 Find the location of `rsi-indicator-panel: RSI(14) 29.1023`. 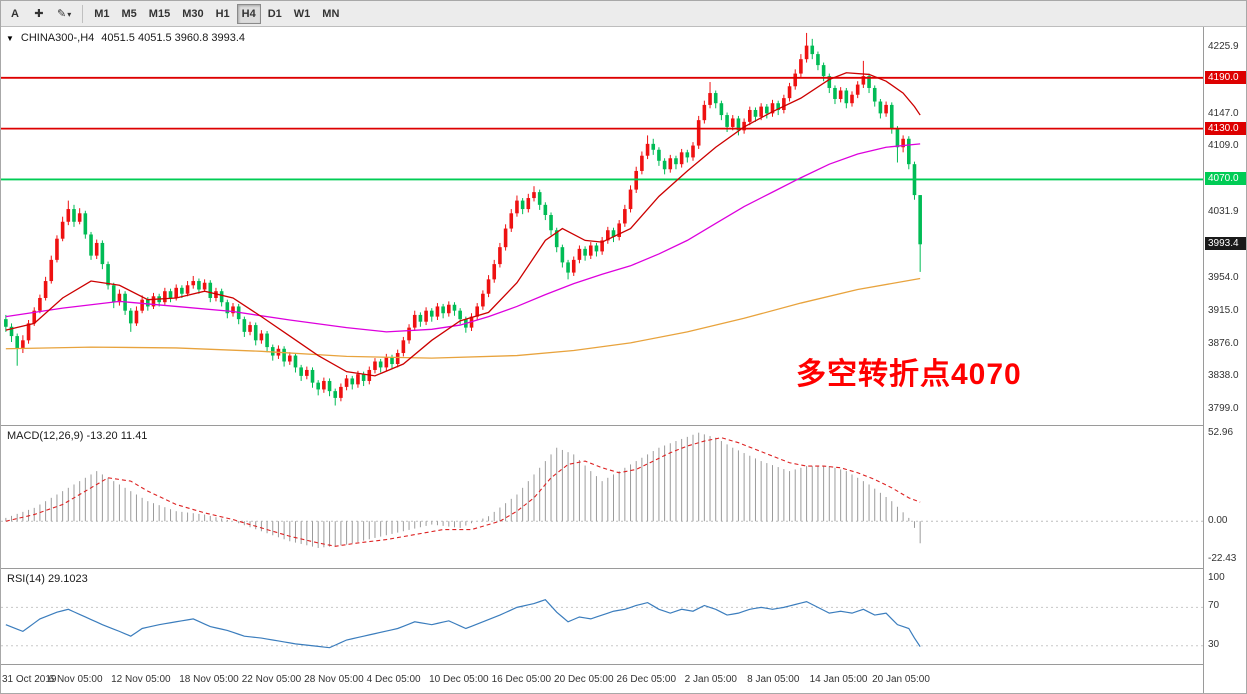

rsi-indicator-panel: RSI(14) 29.1023 is located at coordinates (602, 616).